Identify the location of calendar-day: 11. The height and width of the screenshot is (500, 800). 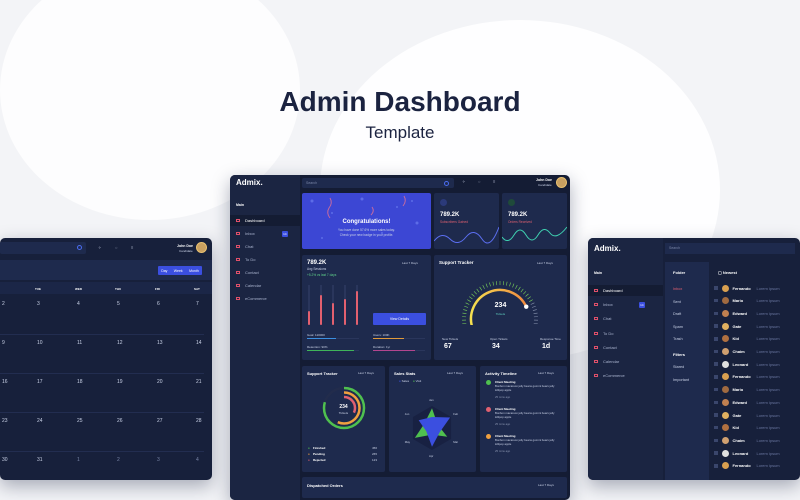
(80, 343).